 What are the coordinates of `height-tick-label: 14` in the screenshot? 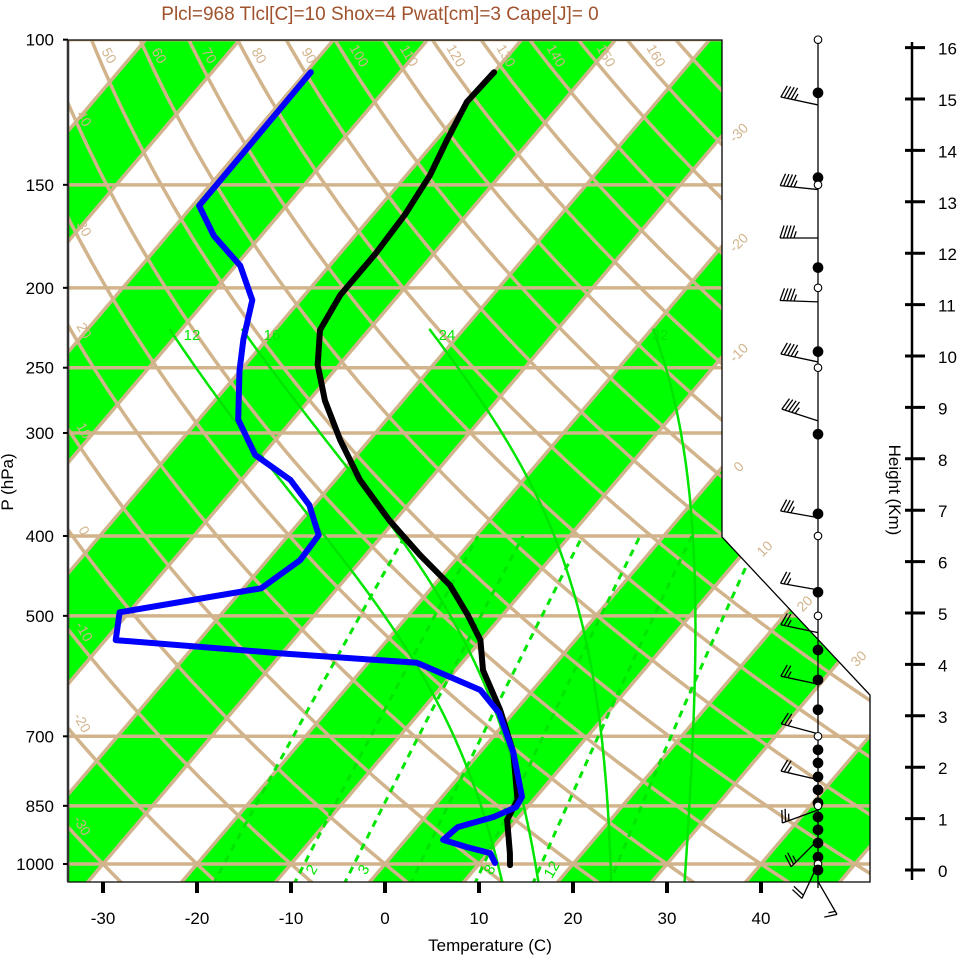 It's located at (947, 151).